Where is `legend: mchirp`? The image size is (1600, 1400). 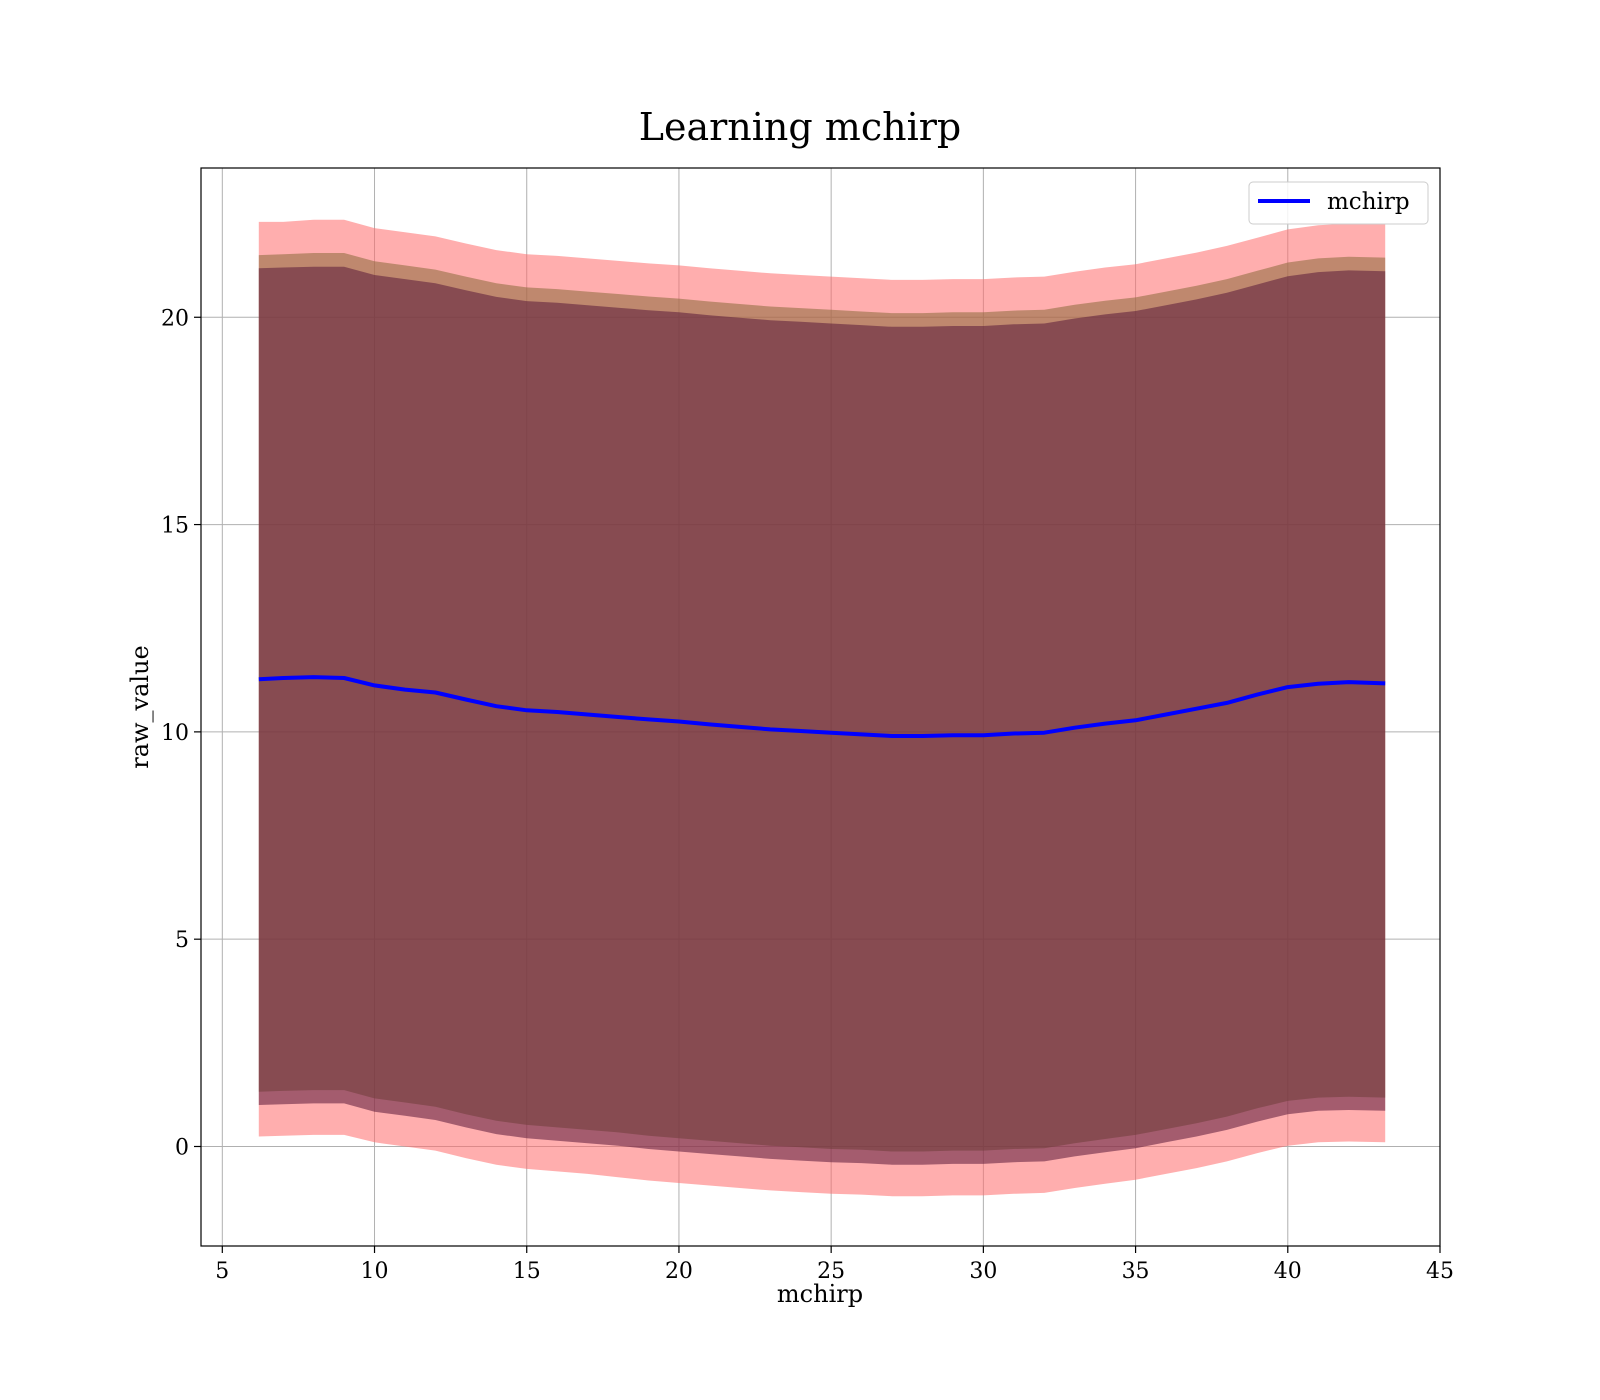
legend: mchirp is located at coordinates (1338, 203).